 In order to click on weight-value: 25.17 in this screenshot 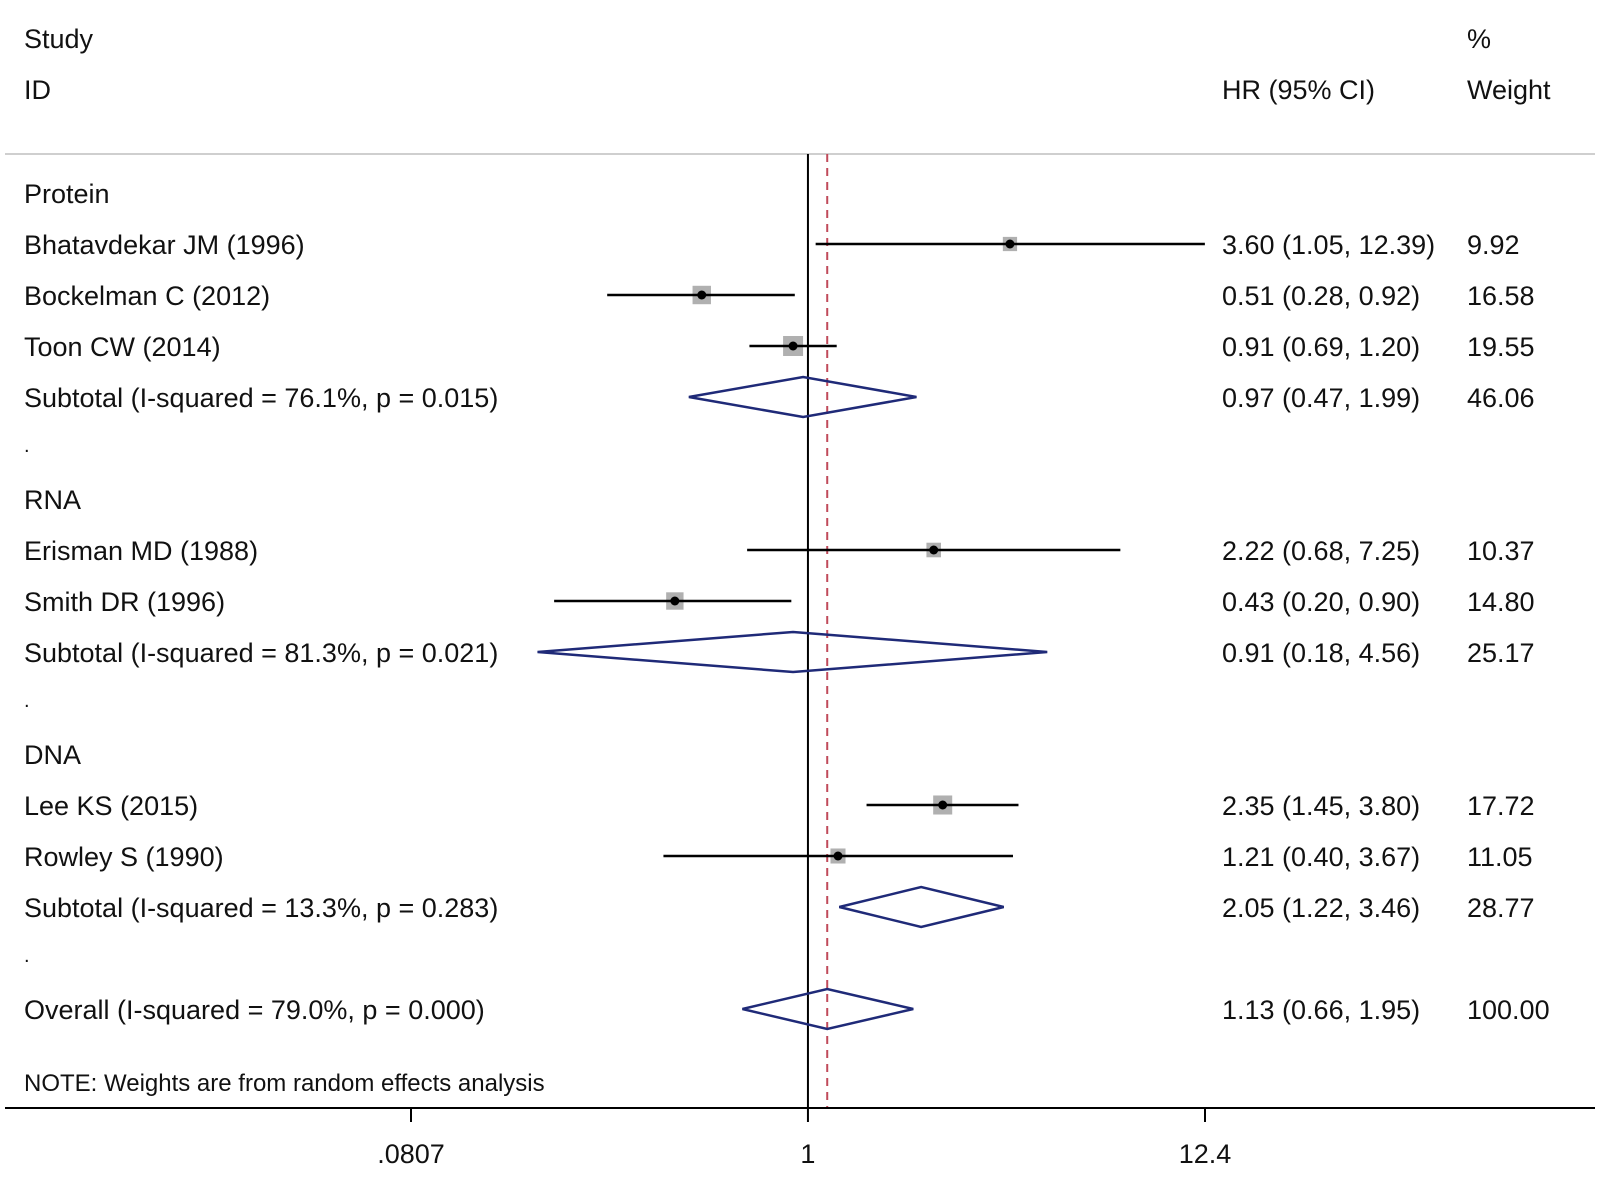, I will do `click(1501, 653)`.